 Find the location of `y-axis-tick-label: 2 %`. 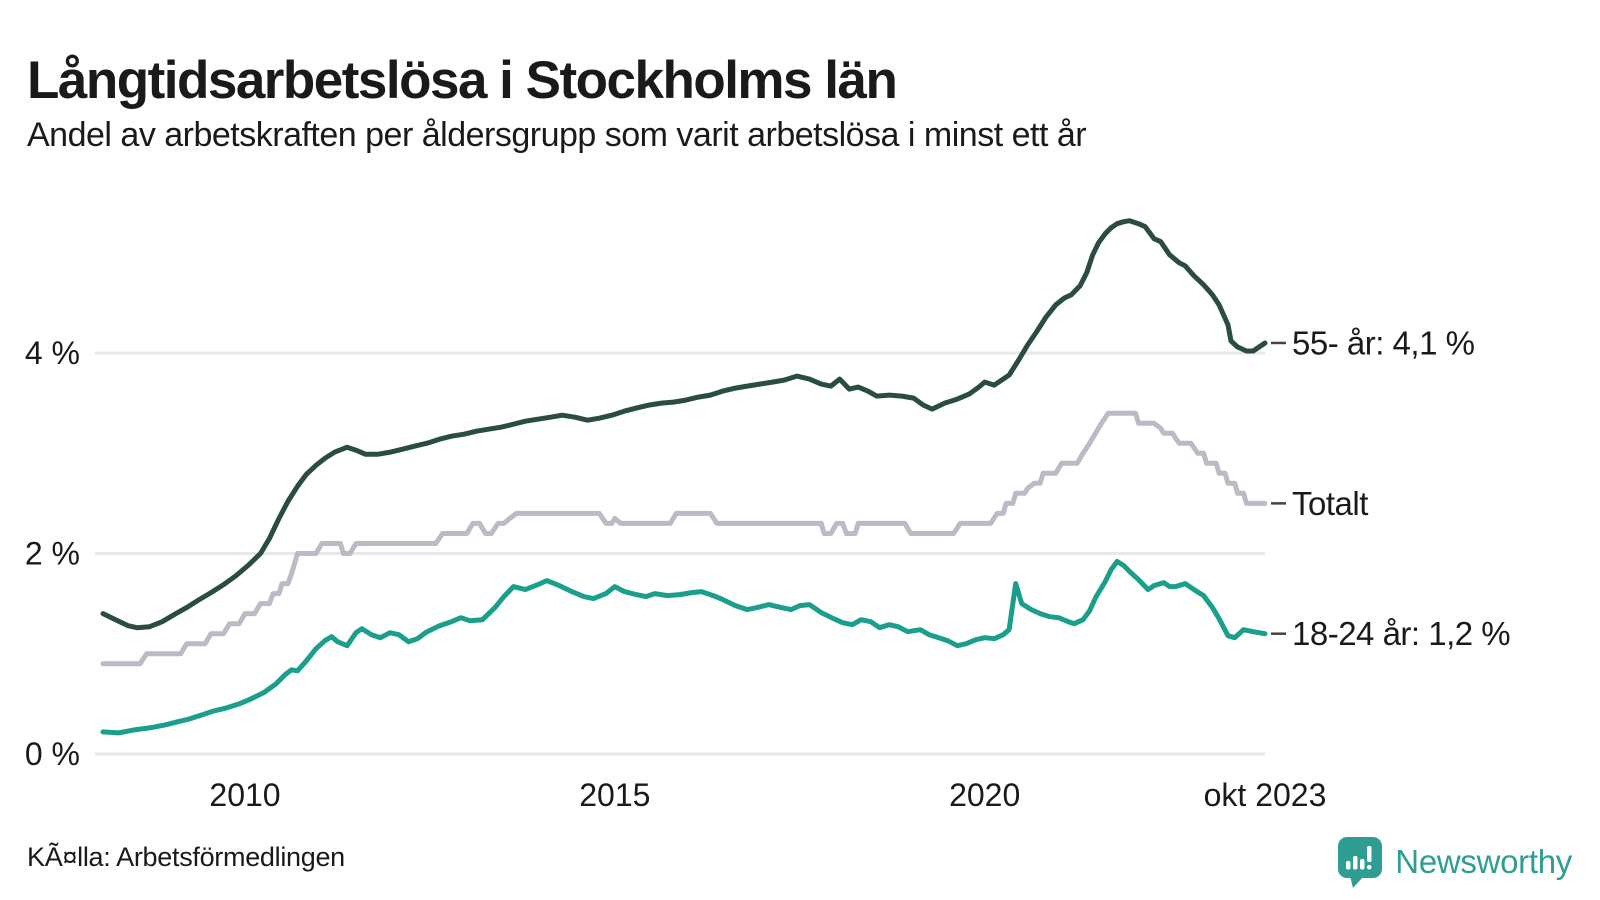

y-axis-tick-label: 2 % is located at coordinates (52, 554).